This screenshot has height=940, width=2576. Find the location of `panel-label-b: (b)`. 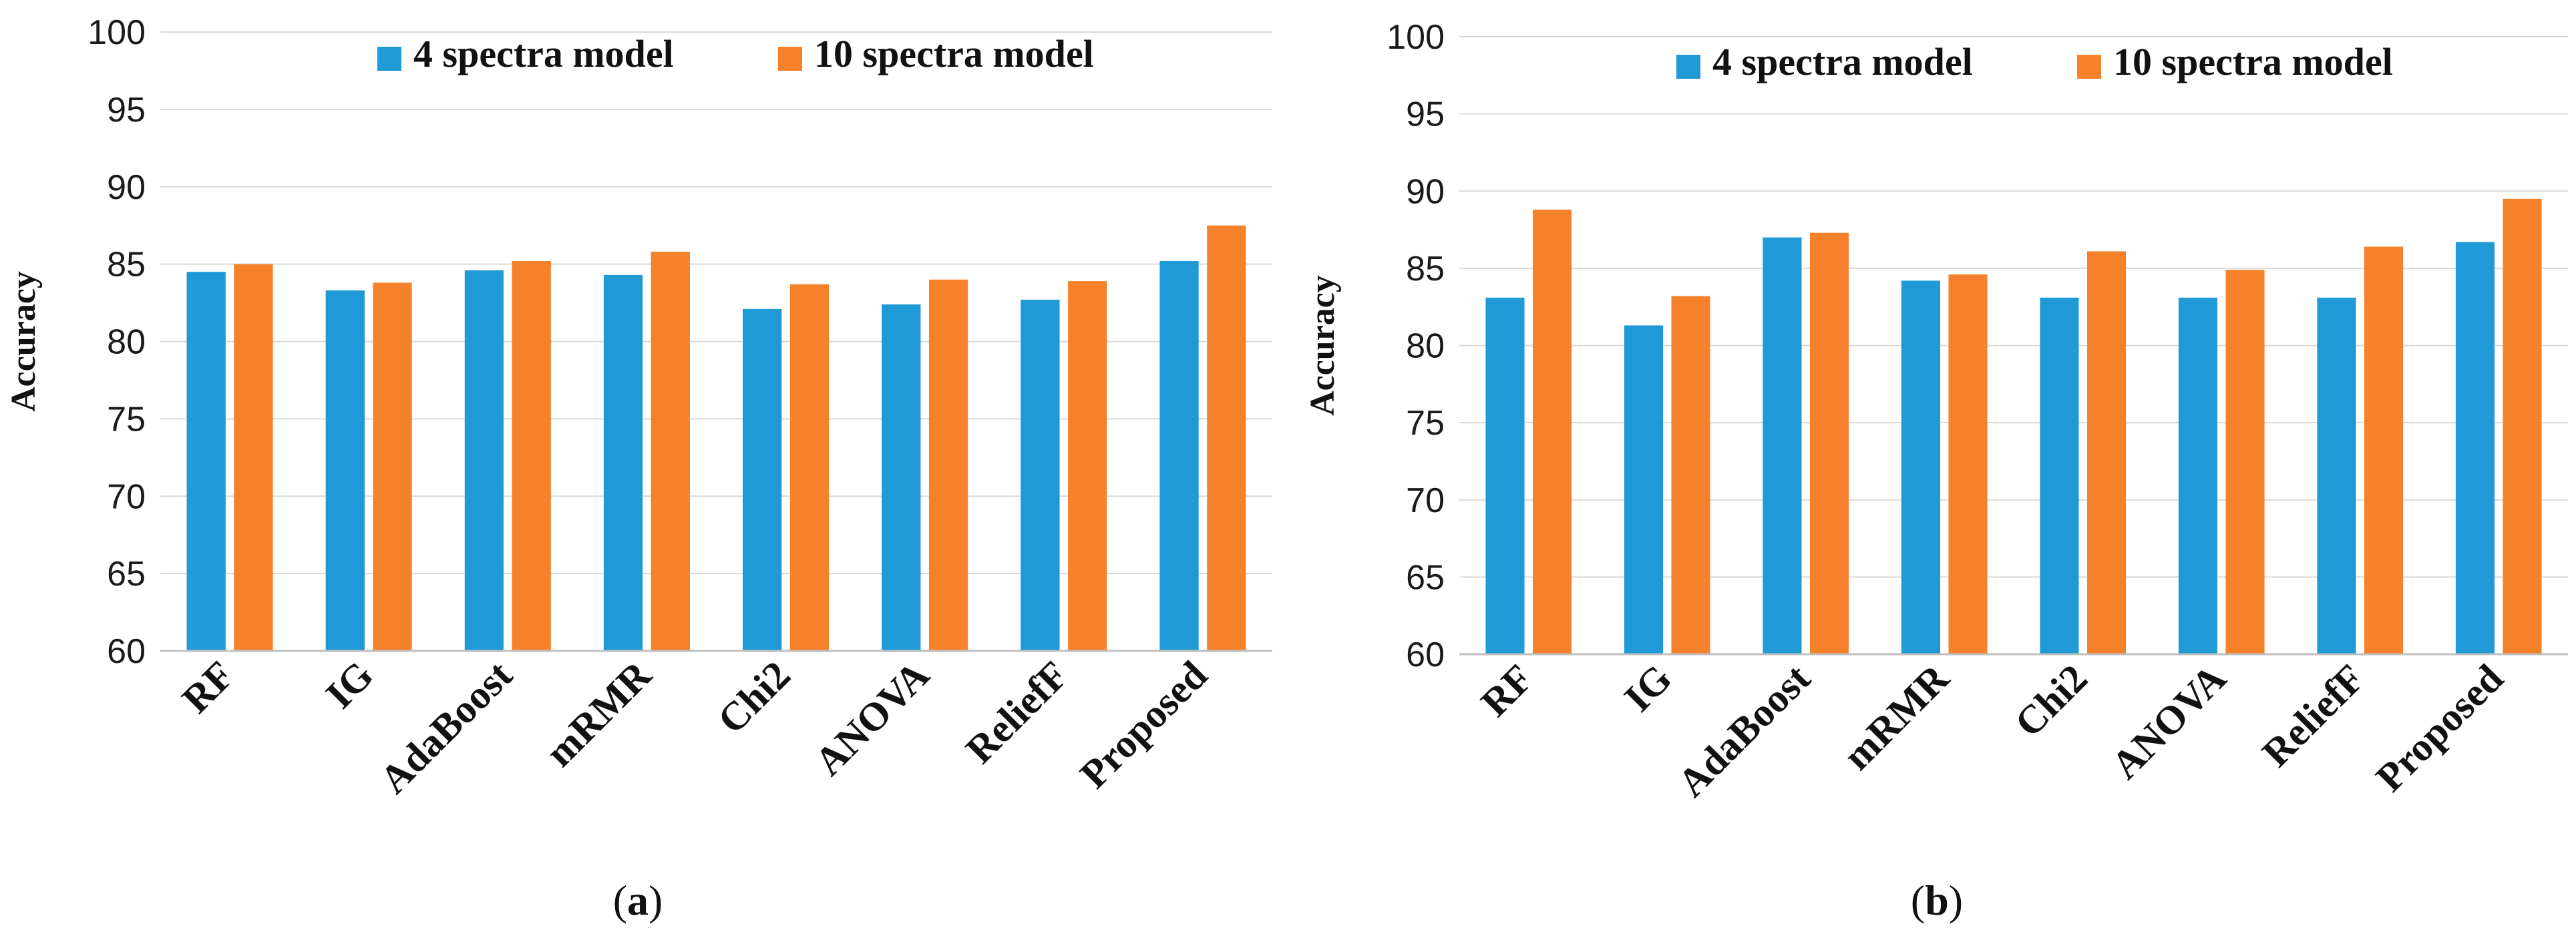

panel-label-b: (b) is located at coordinates (1937, 900).